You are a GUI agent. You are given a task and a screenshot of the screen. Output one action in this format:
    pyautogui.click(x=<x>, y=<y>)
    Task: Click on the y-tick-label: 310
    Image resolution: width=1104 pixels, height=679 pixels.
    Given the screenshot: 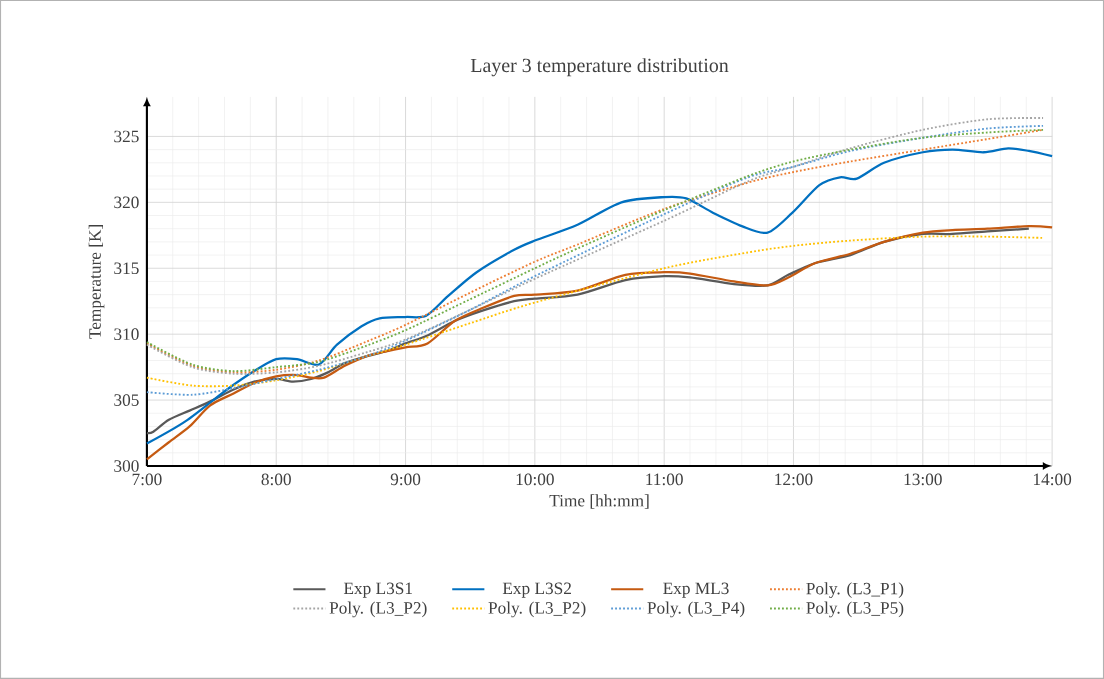 What is the action you would take?
    pyautogui.click(x=126, y=334)
    